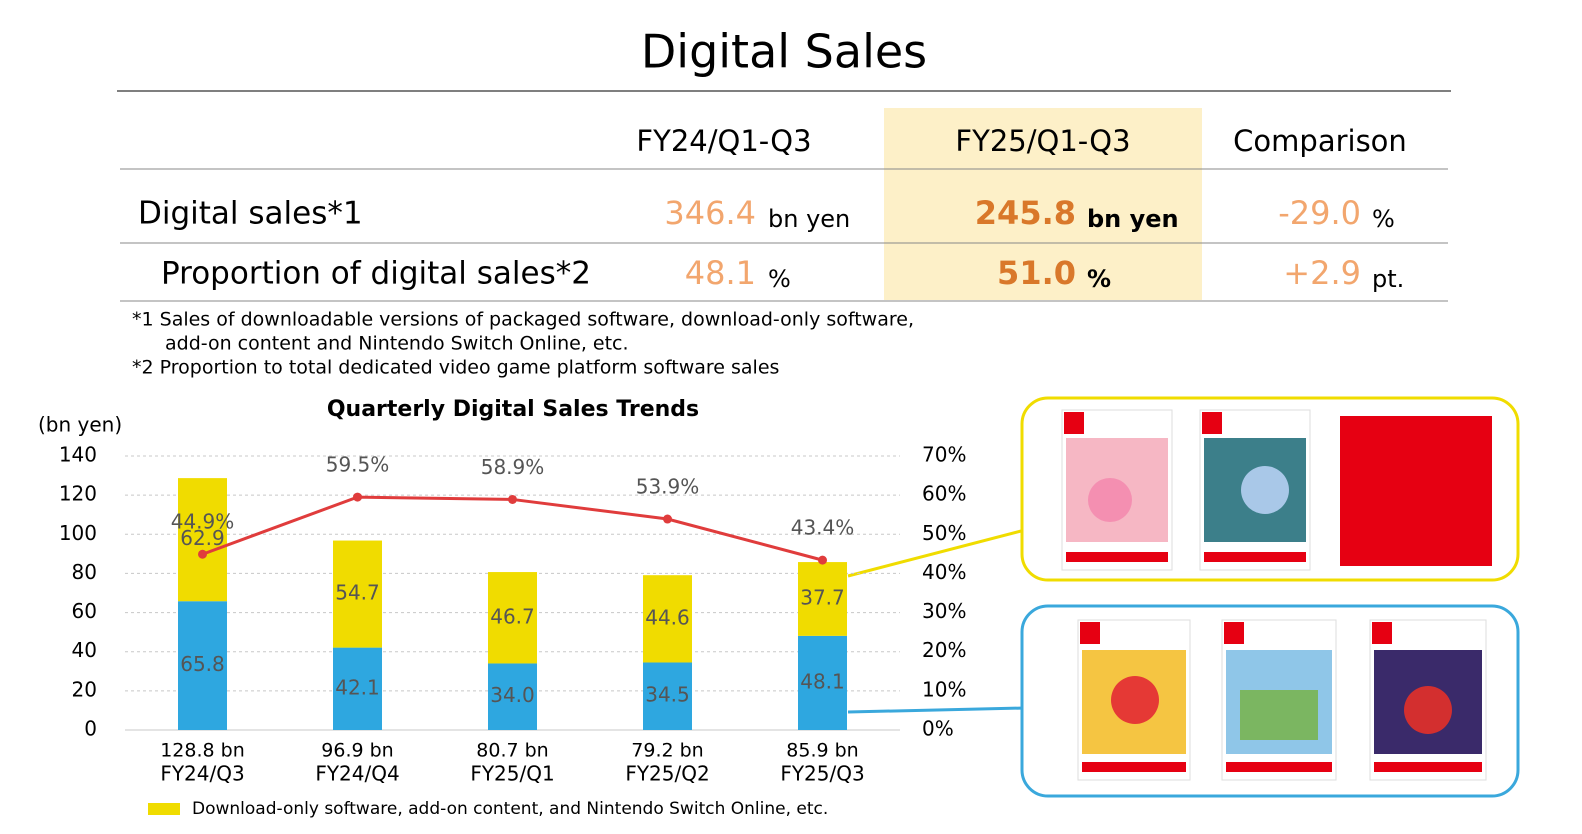 The image size is (1582, 834). Describe the element at coordinates (667, 774) in the screenshot. I see `x-tick-label: FY25/Q2` at that location.